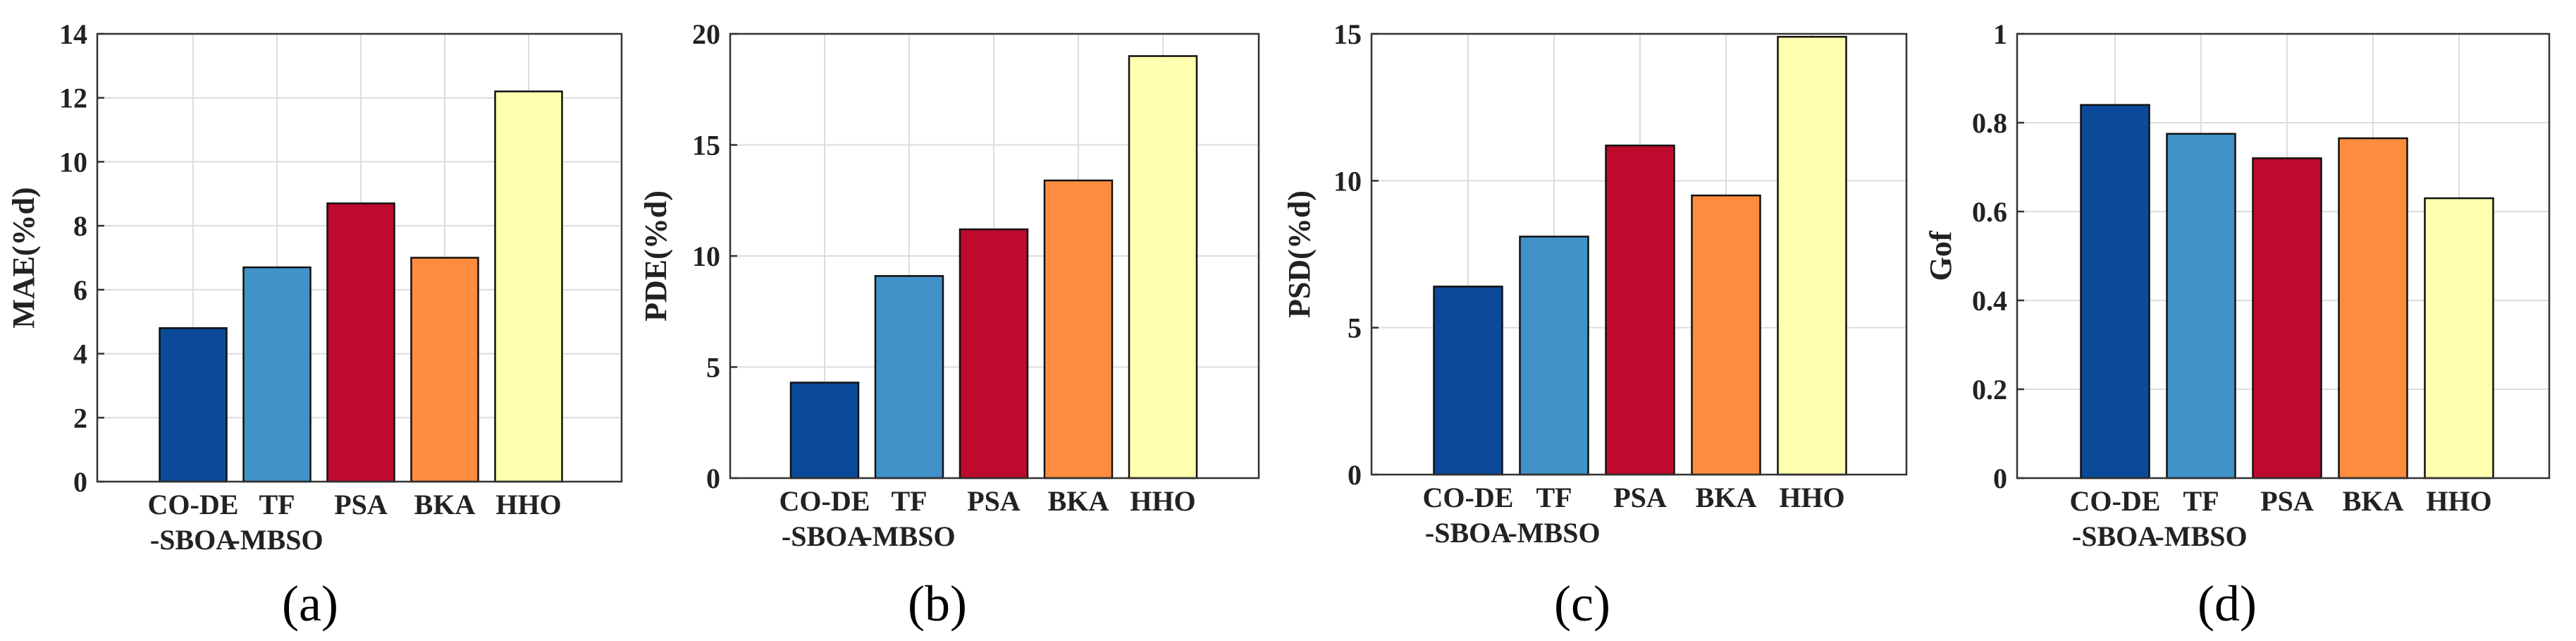 Image resolution: width=2576 pixels, height=641 pixels. What do you see at coordinates (73, 99) in the screenshot?
I see `y-tick-label: 12` at bounding box center [73, 99].